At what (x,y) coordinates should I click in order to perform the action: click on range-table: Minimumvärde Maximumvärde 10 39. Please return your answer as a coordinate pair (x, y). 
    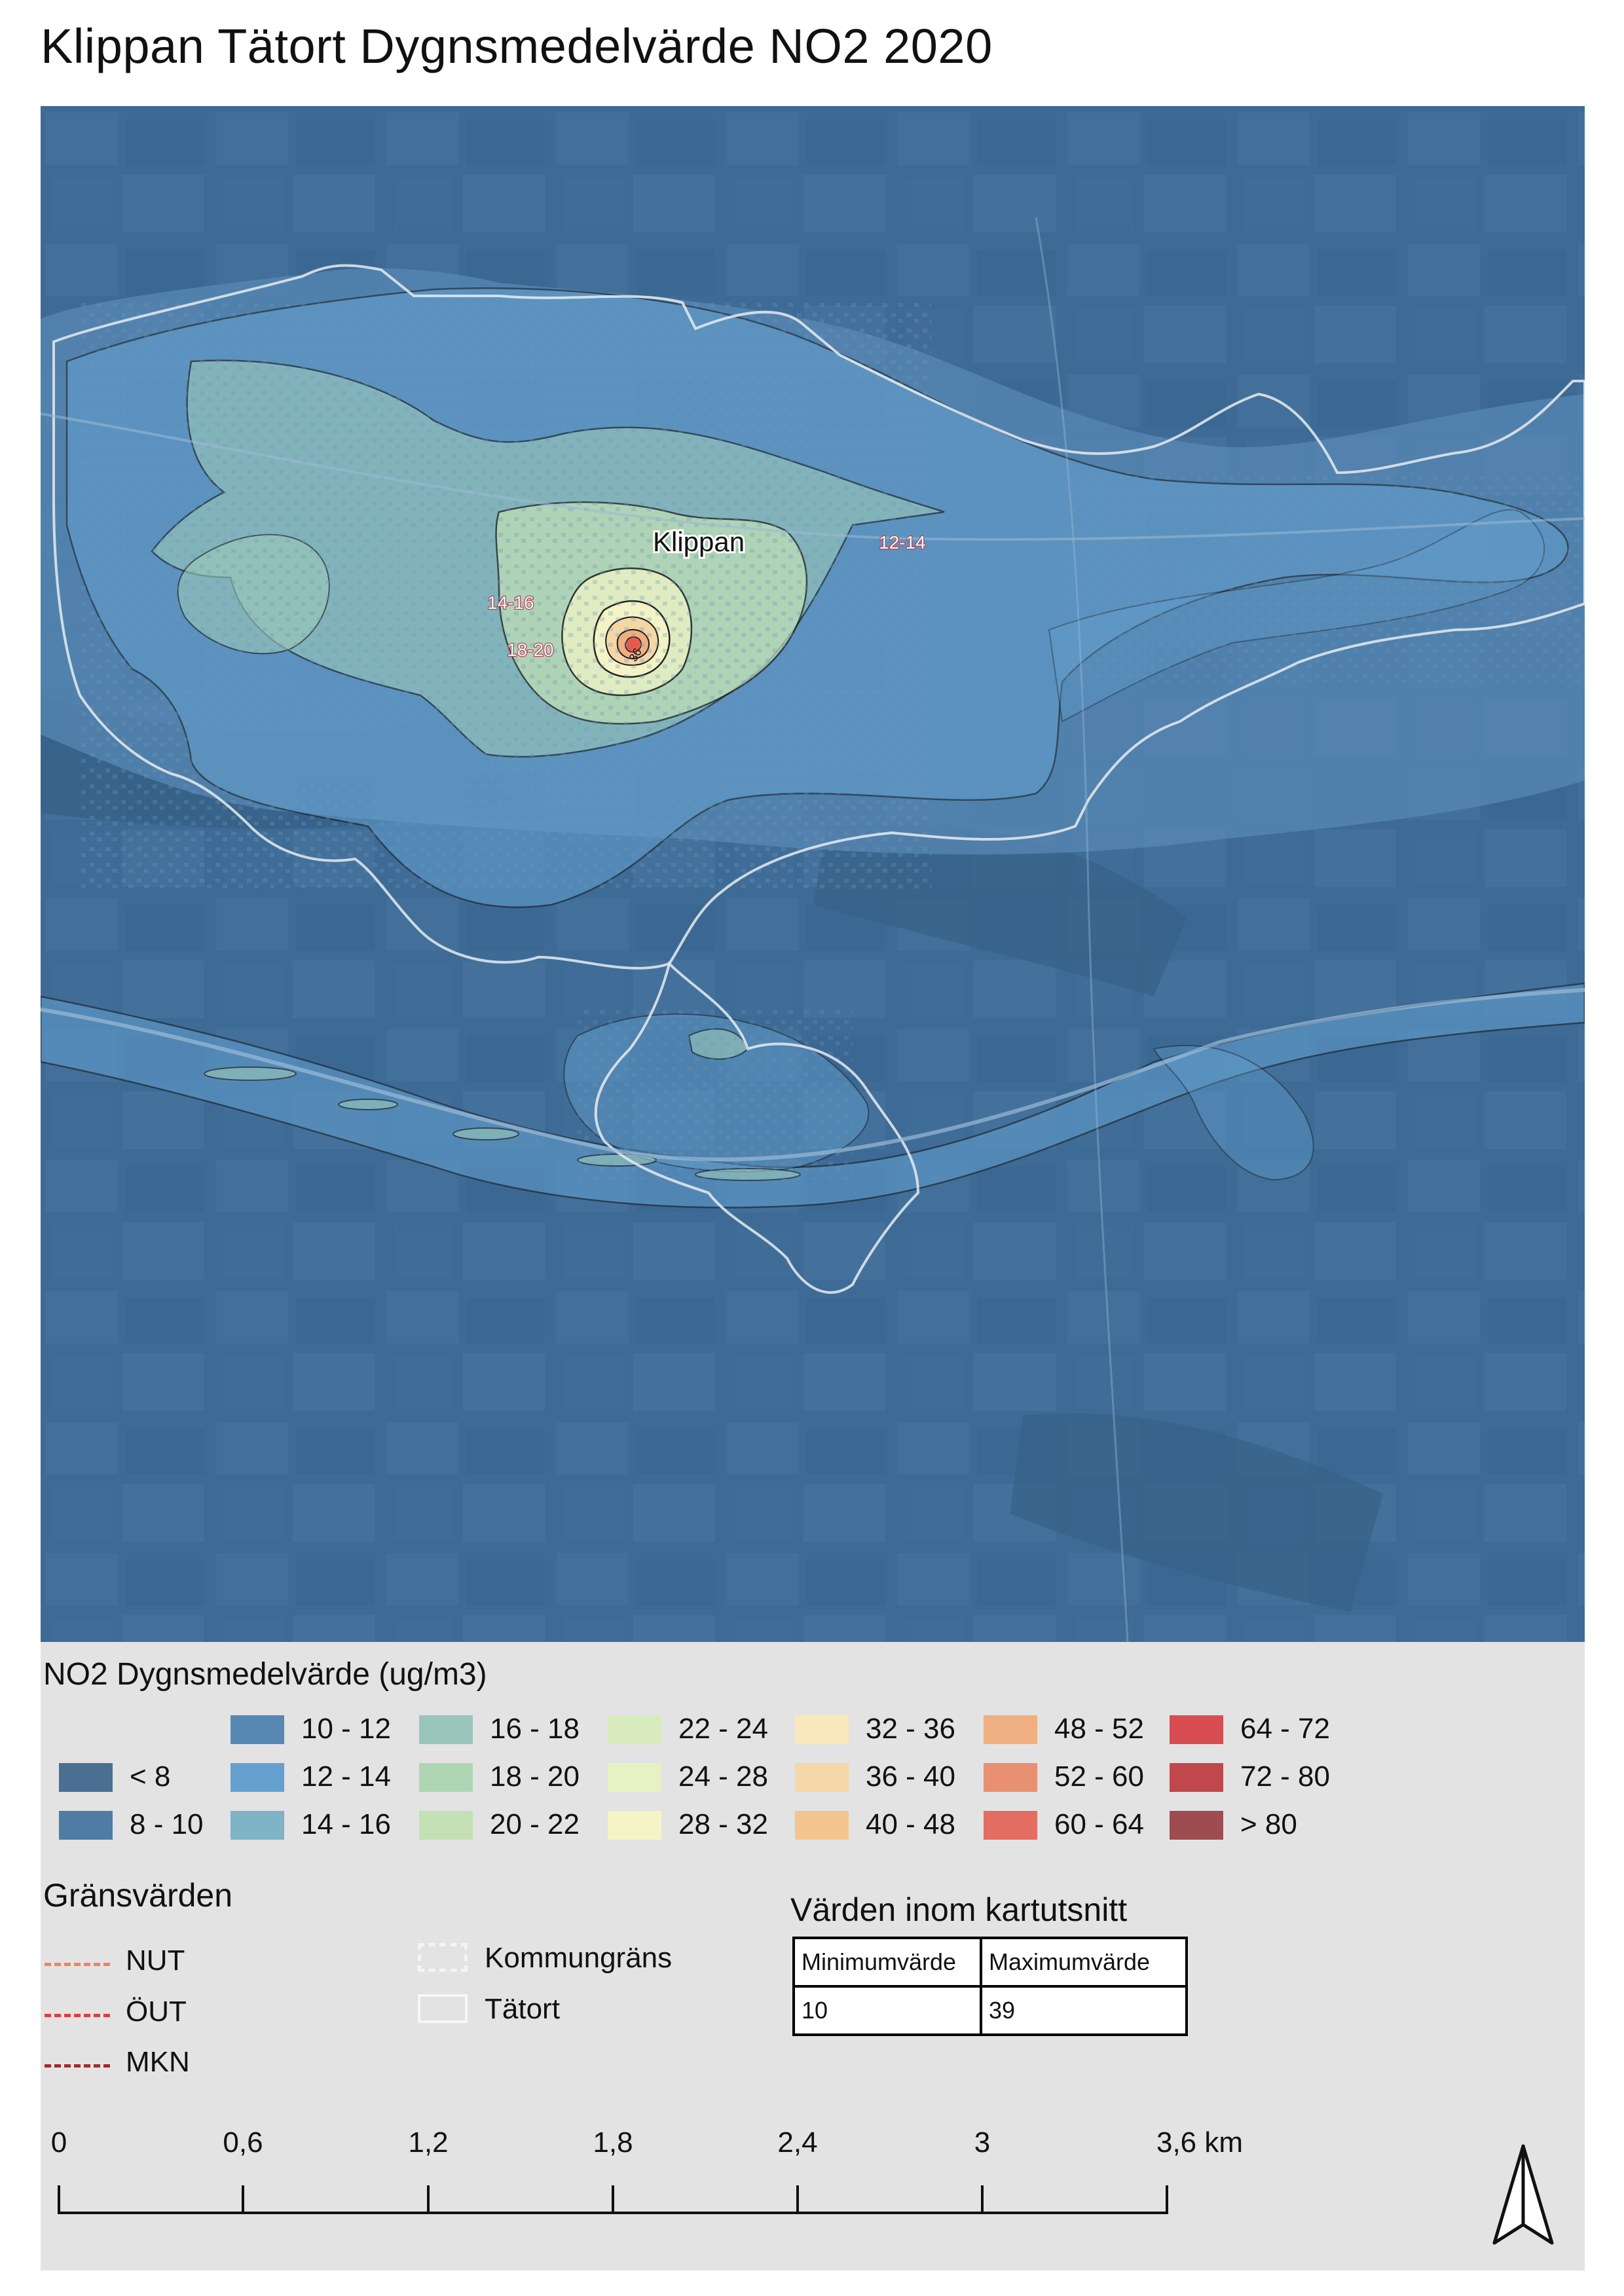
    Looking at the image, I should click on (990, 1986).